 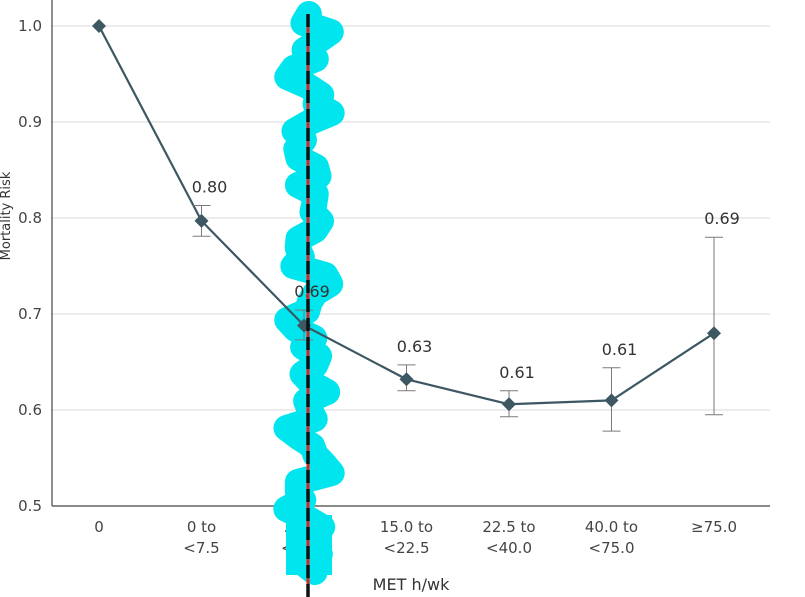 I want to click on y-tick-label: 1.0, so click(x=30, y=26).